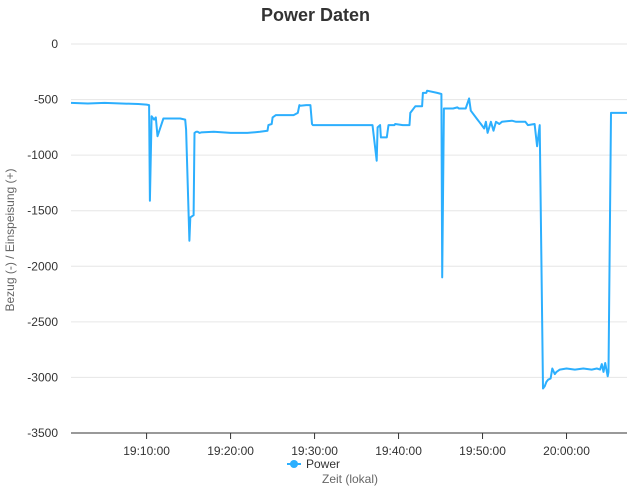 The image size is (631, 492). I want to click on y-tick-label: -1500, so click(42, 211).